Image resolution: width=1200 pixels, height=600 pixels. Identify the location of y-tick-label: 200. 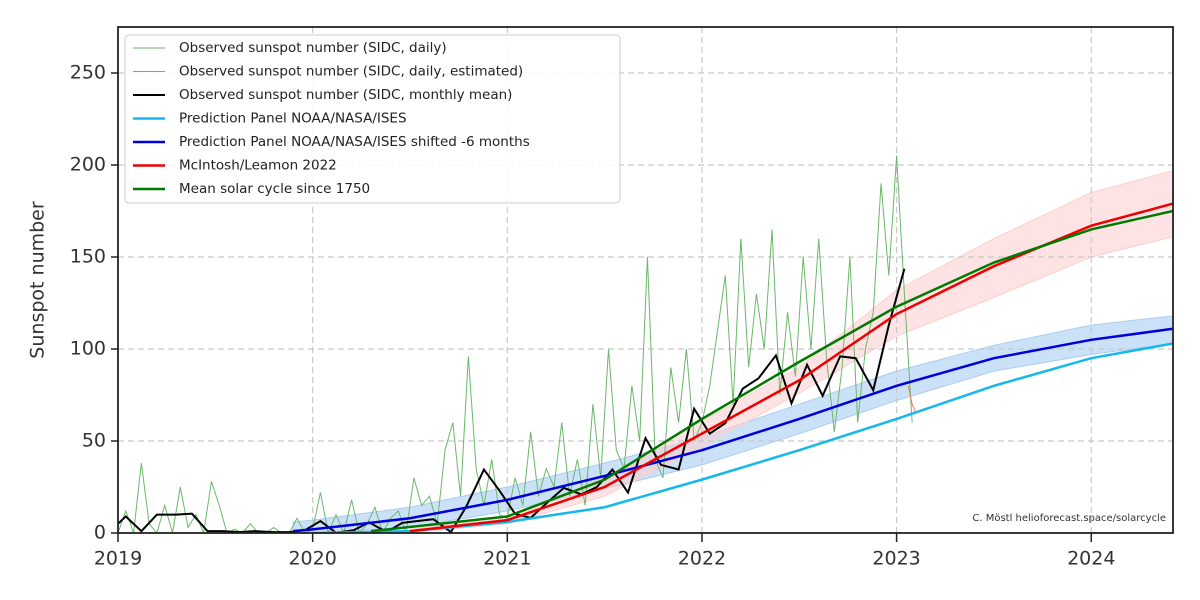
(88, 165).